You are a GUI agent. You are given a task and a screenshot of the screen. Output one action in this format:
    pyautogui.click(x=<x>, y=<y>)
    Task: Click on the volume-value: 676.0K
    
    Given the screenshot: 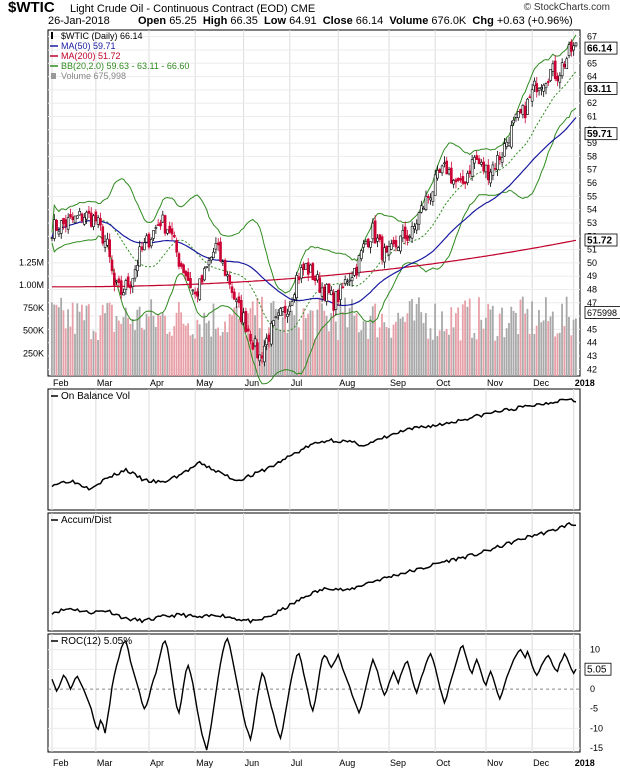 What is the action you would take?
    pyautogui.click(x=449, y=21)
    